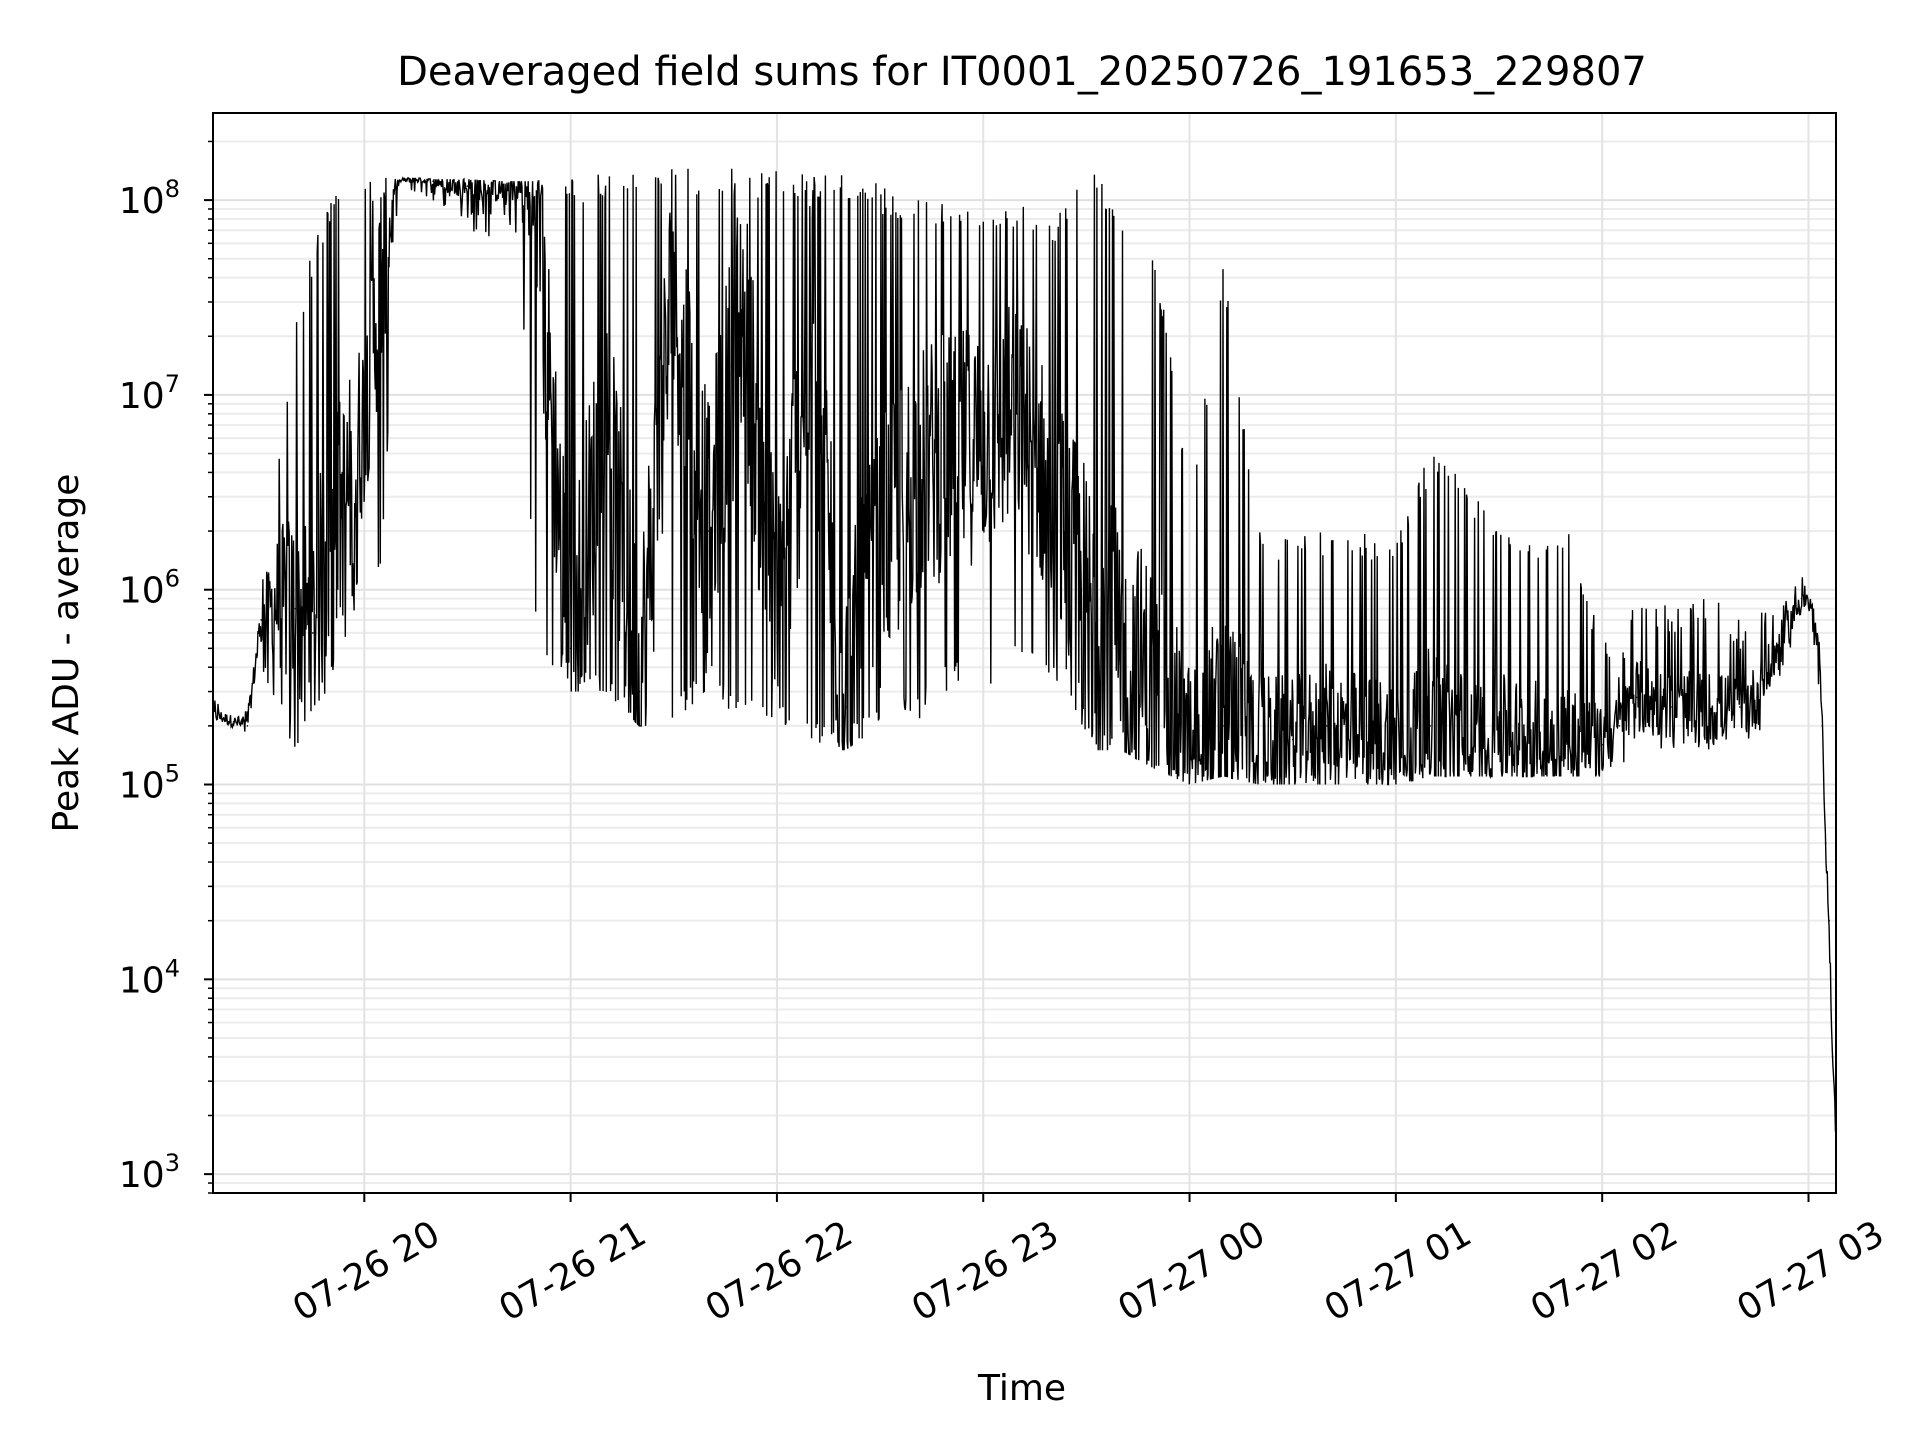 The image size is (1920, 1440). I want to click on y-tick-label: 10⁸, so click(149, 198).